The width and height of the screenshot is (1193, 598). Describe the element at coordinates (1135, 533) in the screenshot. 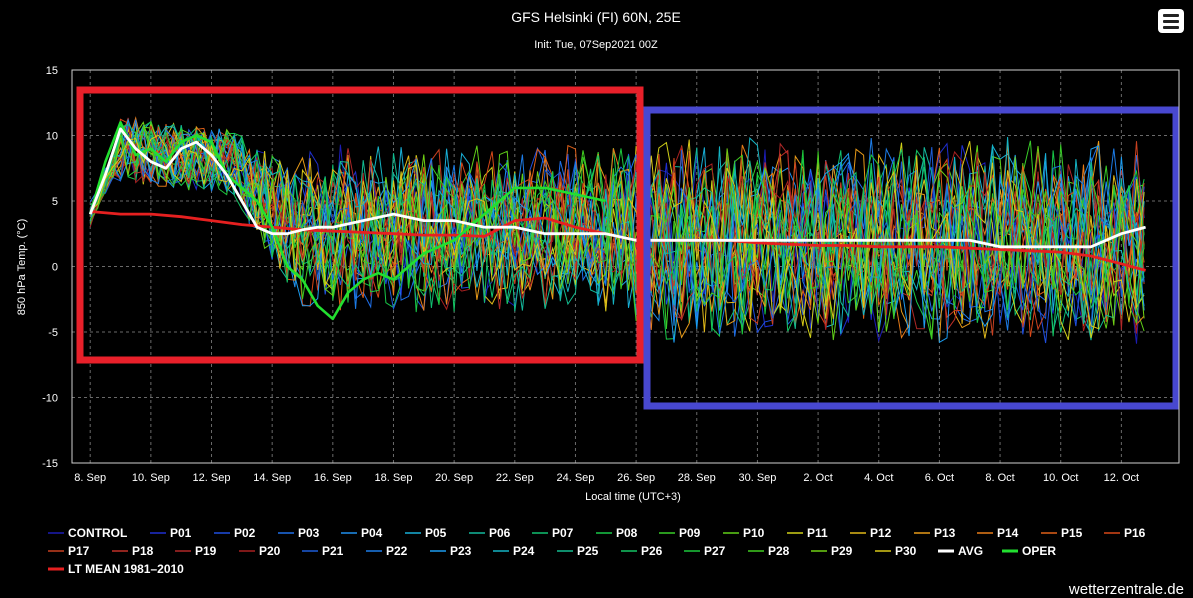

I see `svg-text: P16` at that location.